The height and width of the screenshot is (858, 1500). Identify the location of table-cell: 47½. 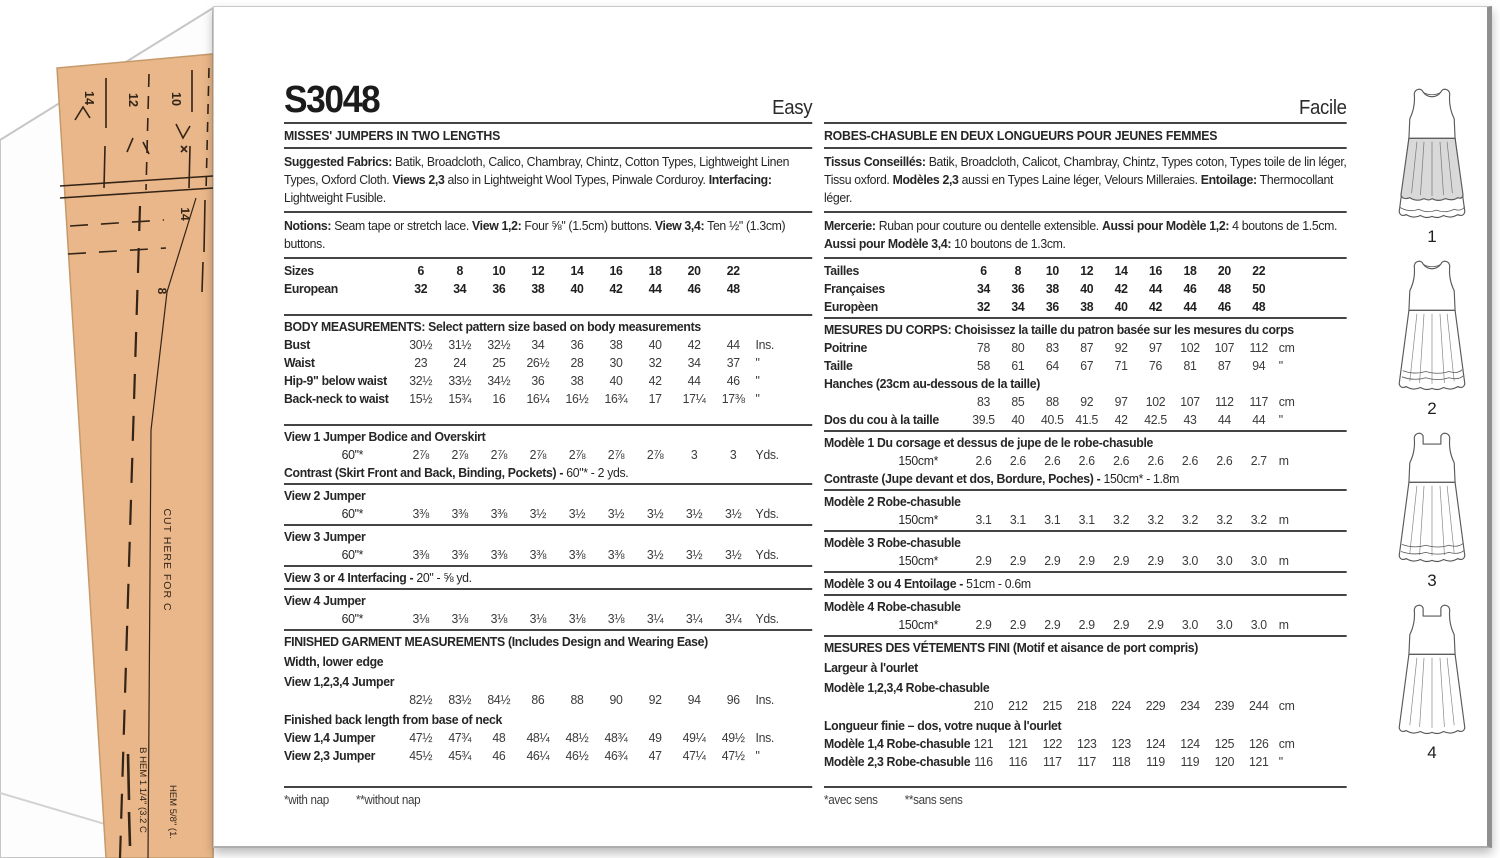
(733, 755).